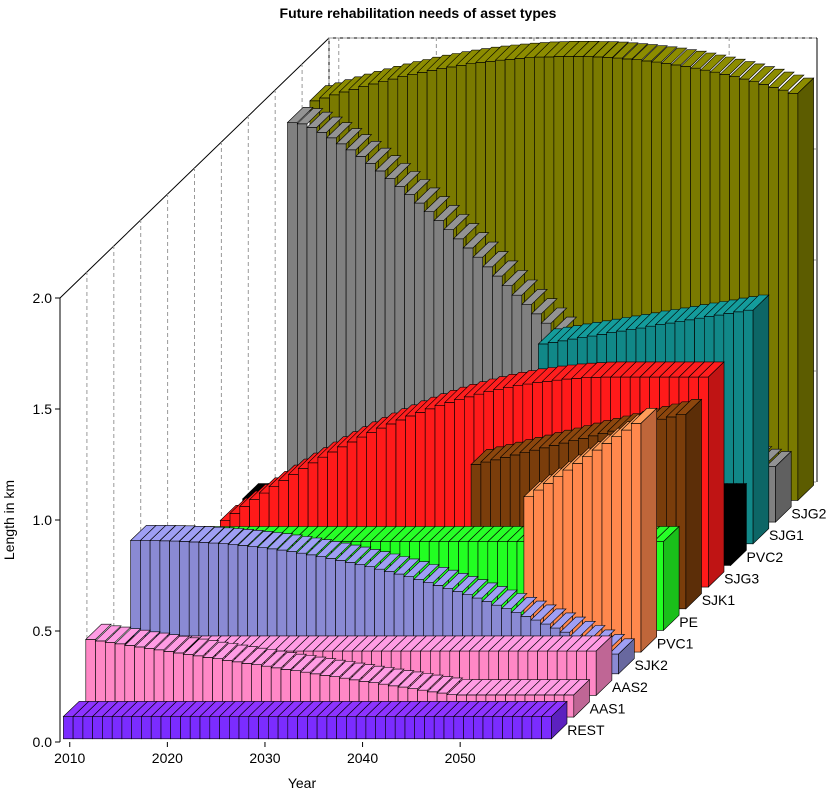  Describe the element at coordinates (9, 520) in the screenshot. I see `y-axis-label: Length in km` at that location.